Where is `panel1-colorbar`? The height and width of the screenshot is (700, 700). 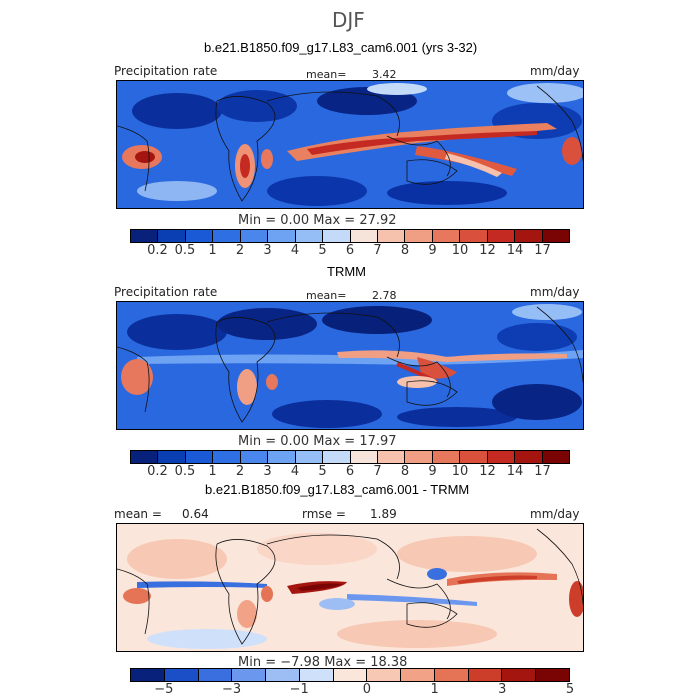 panel1-colorbar is located at coordinates (350, 236).